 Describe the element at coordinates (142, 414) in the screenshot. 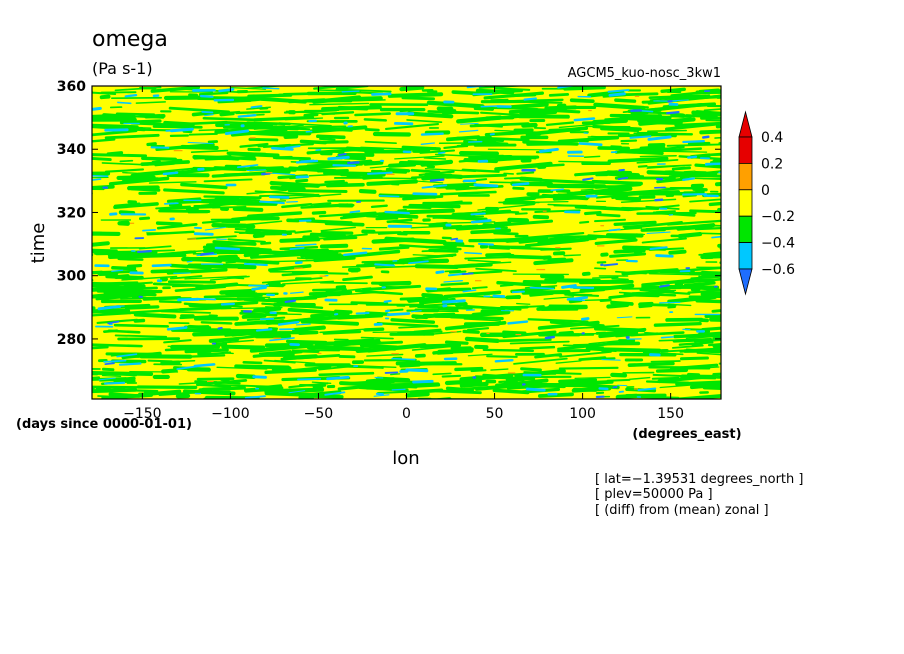

I see `x-tick-label: −150` at that location.